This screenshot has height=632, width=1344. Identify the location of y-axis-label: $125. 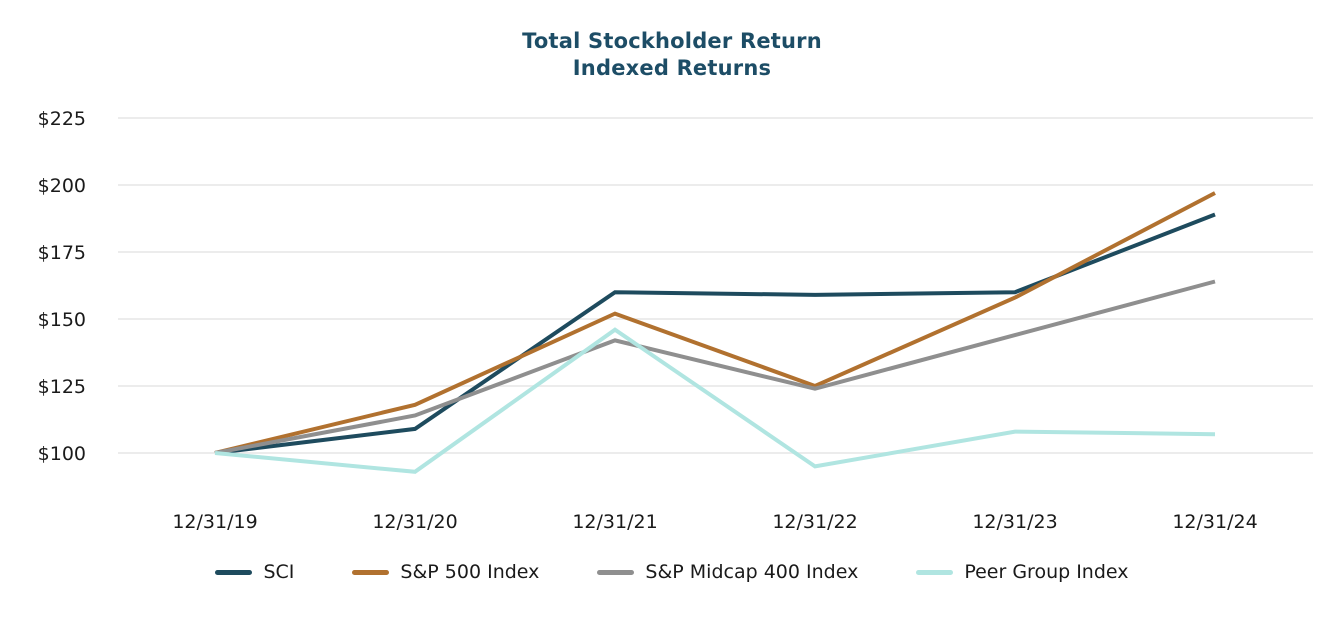
(62, 387).